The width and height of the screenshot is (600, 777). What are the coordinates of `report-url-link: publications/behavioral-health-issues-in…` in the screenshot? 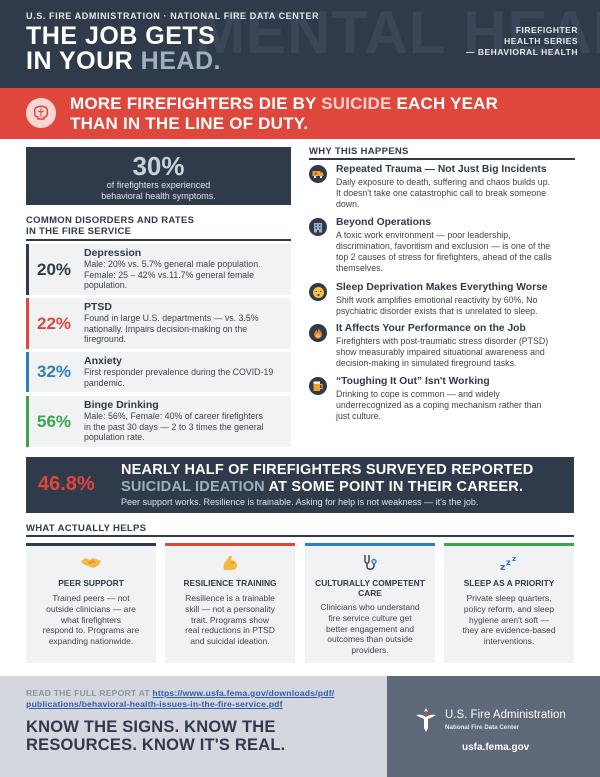 It's located at (154, 704).